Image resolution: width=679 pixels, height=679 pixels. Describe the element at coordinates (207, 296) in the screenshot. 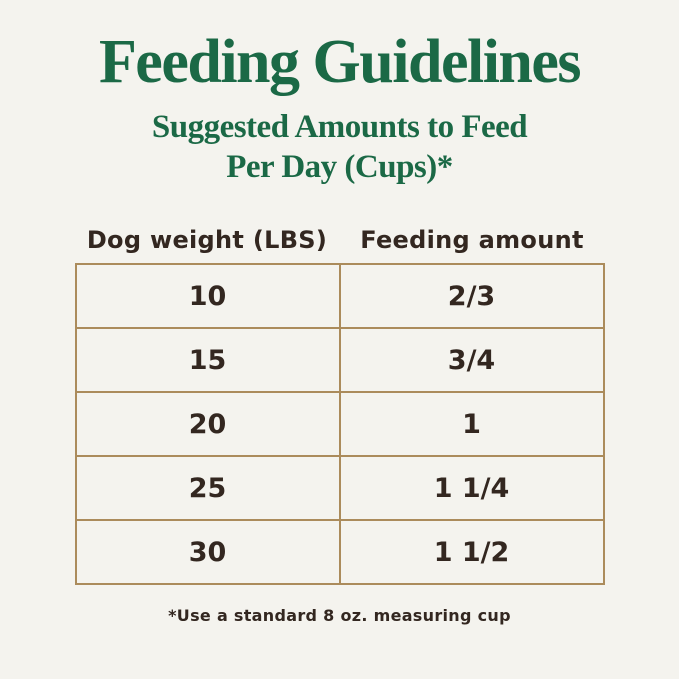

I see `cell-weight: 10` at that location.